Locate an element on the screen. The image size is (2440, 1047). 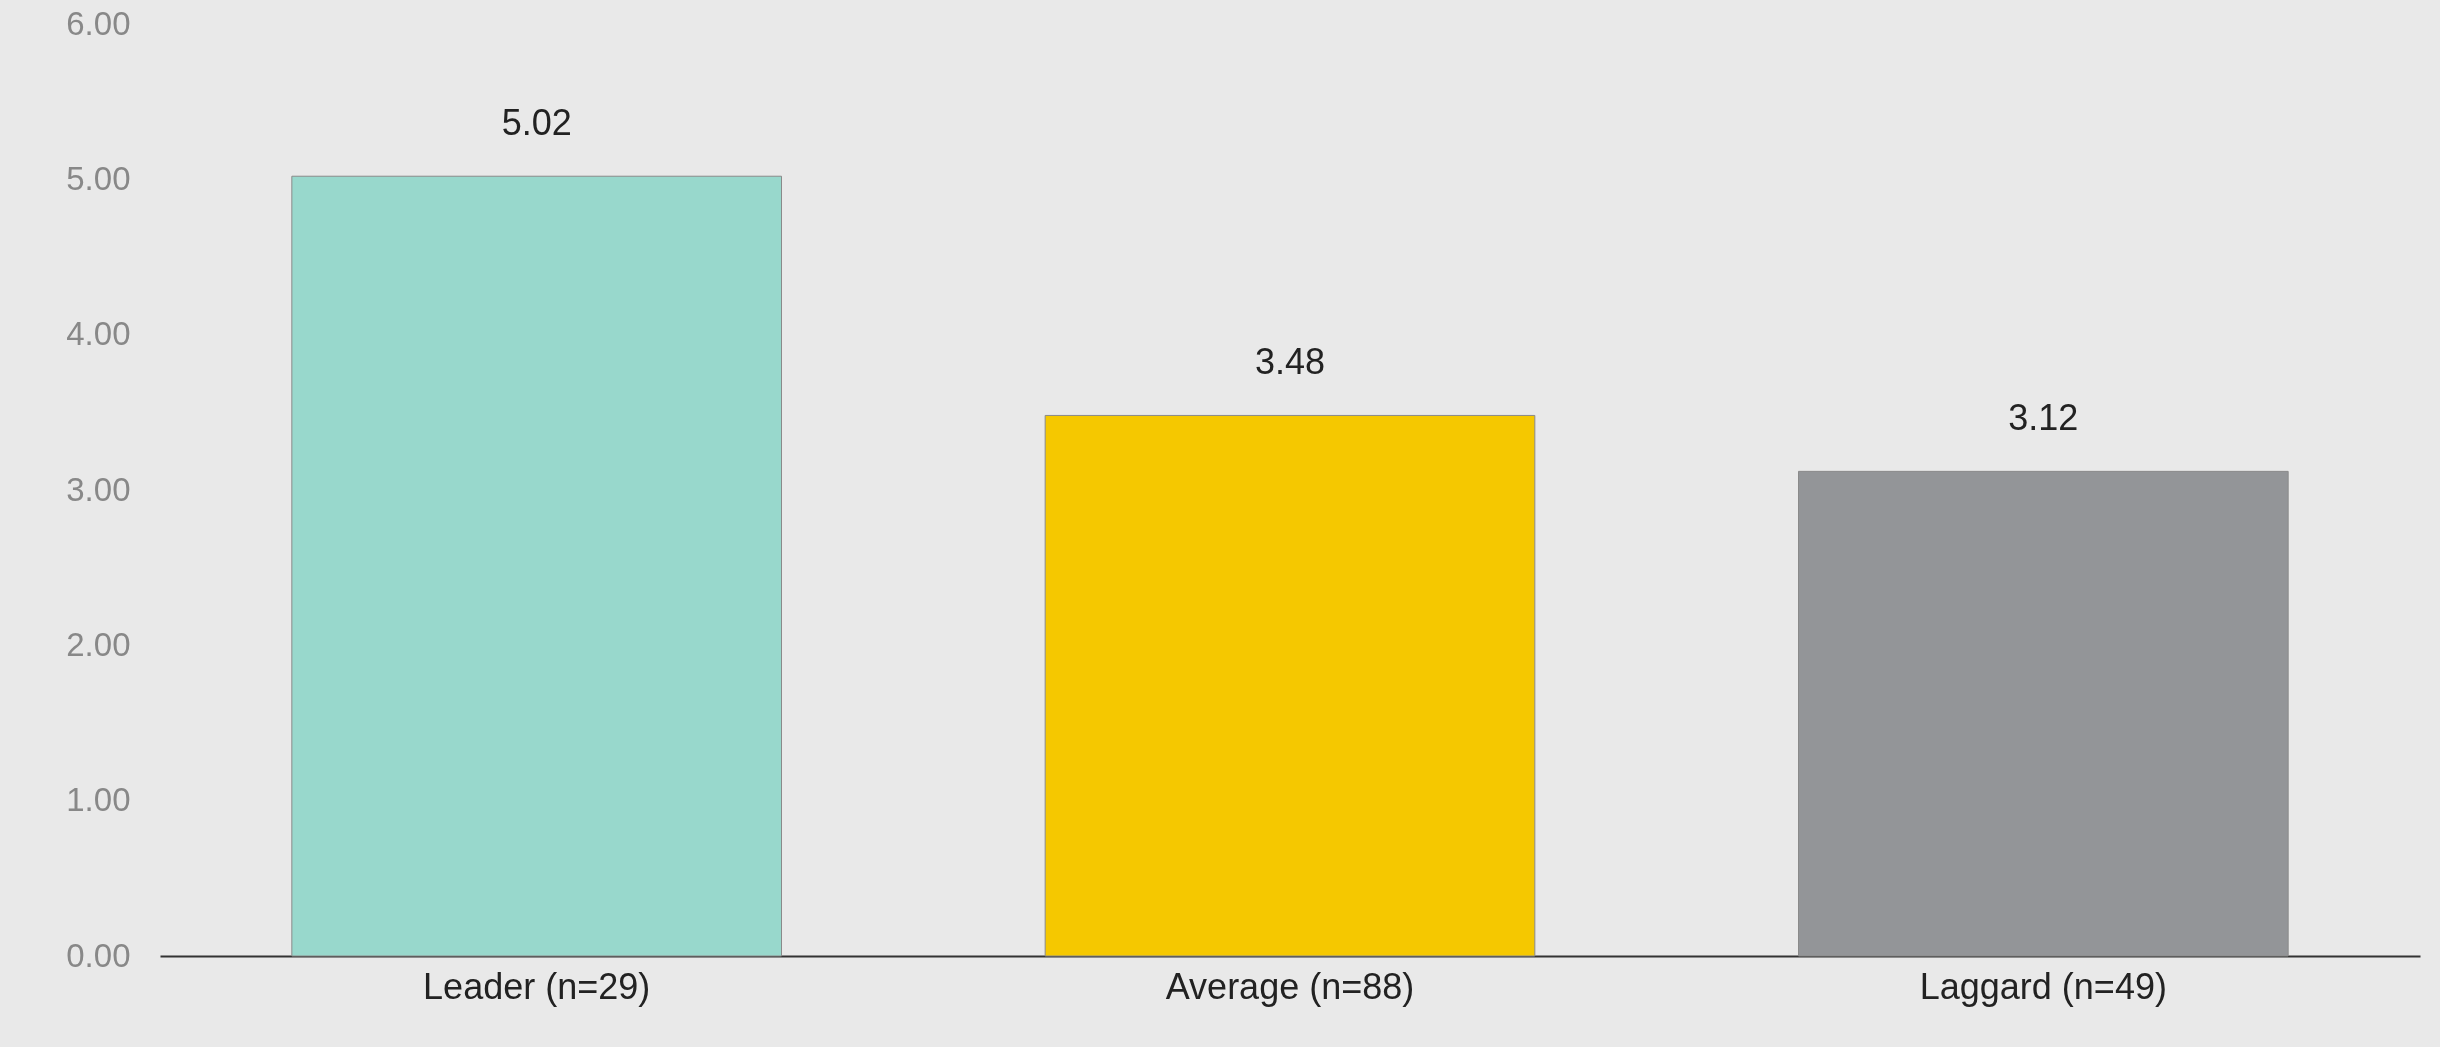
y-tick-label: 2.00 is located at coordinates (98, 644).